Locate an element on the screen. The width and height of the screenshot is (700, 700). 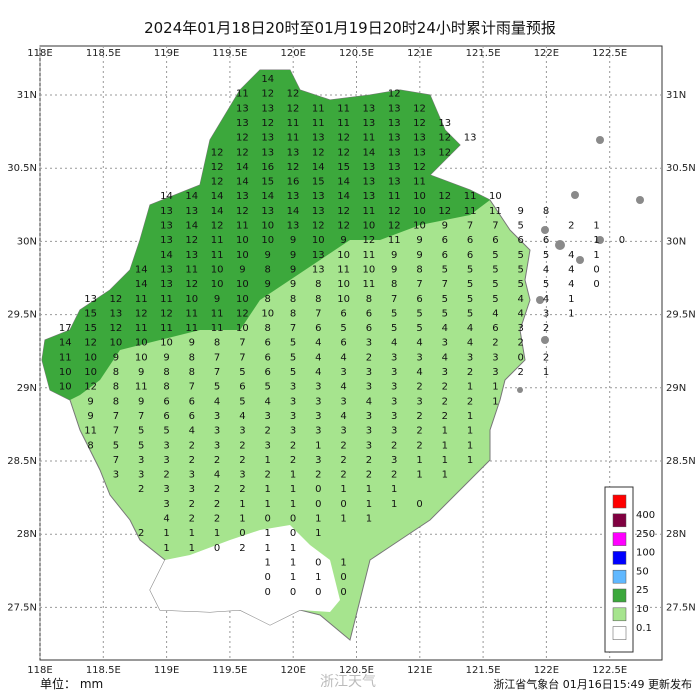
legend-swatch is located at coordinates (619, 558).